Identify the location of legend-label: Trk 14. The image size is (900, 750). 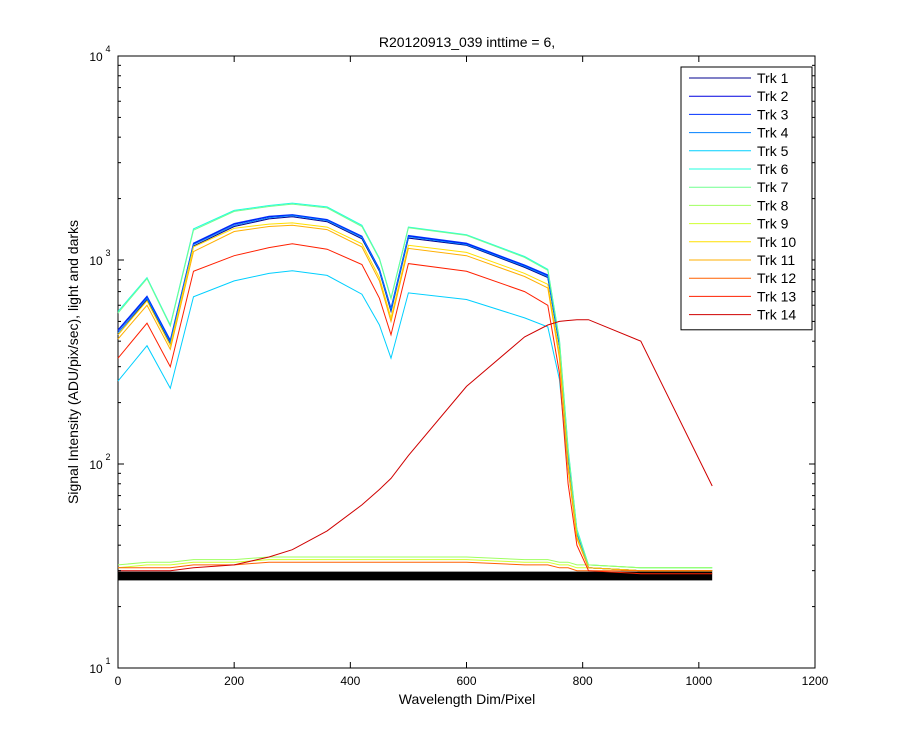
(776, 315).